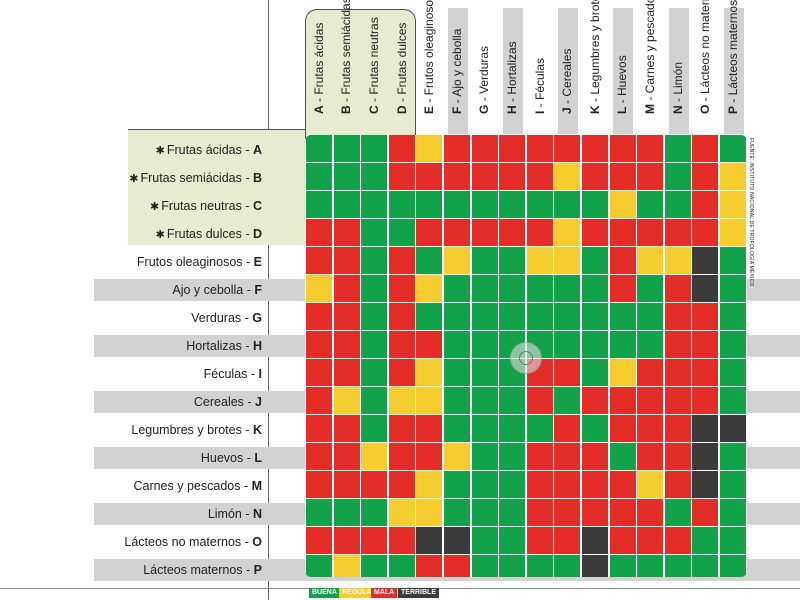  What do you see at coordinates (257, 234) in the screenshot?
I see `row-label-code: D` at bounding box center [257, 234].